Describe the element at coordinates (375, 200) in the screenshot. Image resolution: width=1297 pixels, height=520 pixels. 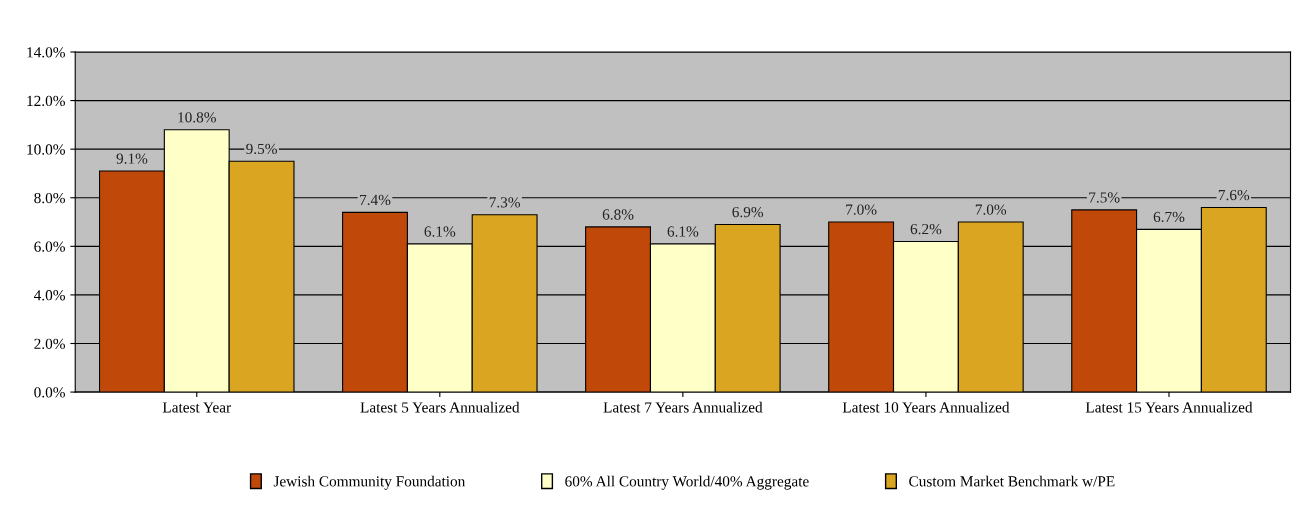
I see `data-label: 7.4%` at that location.